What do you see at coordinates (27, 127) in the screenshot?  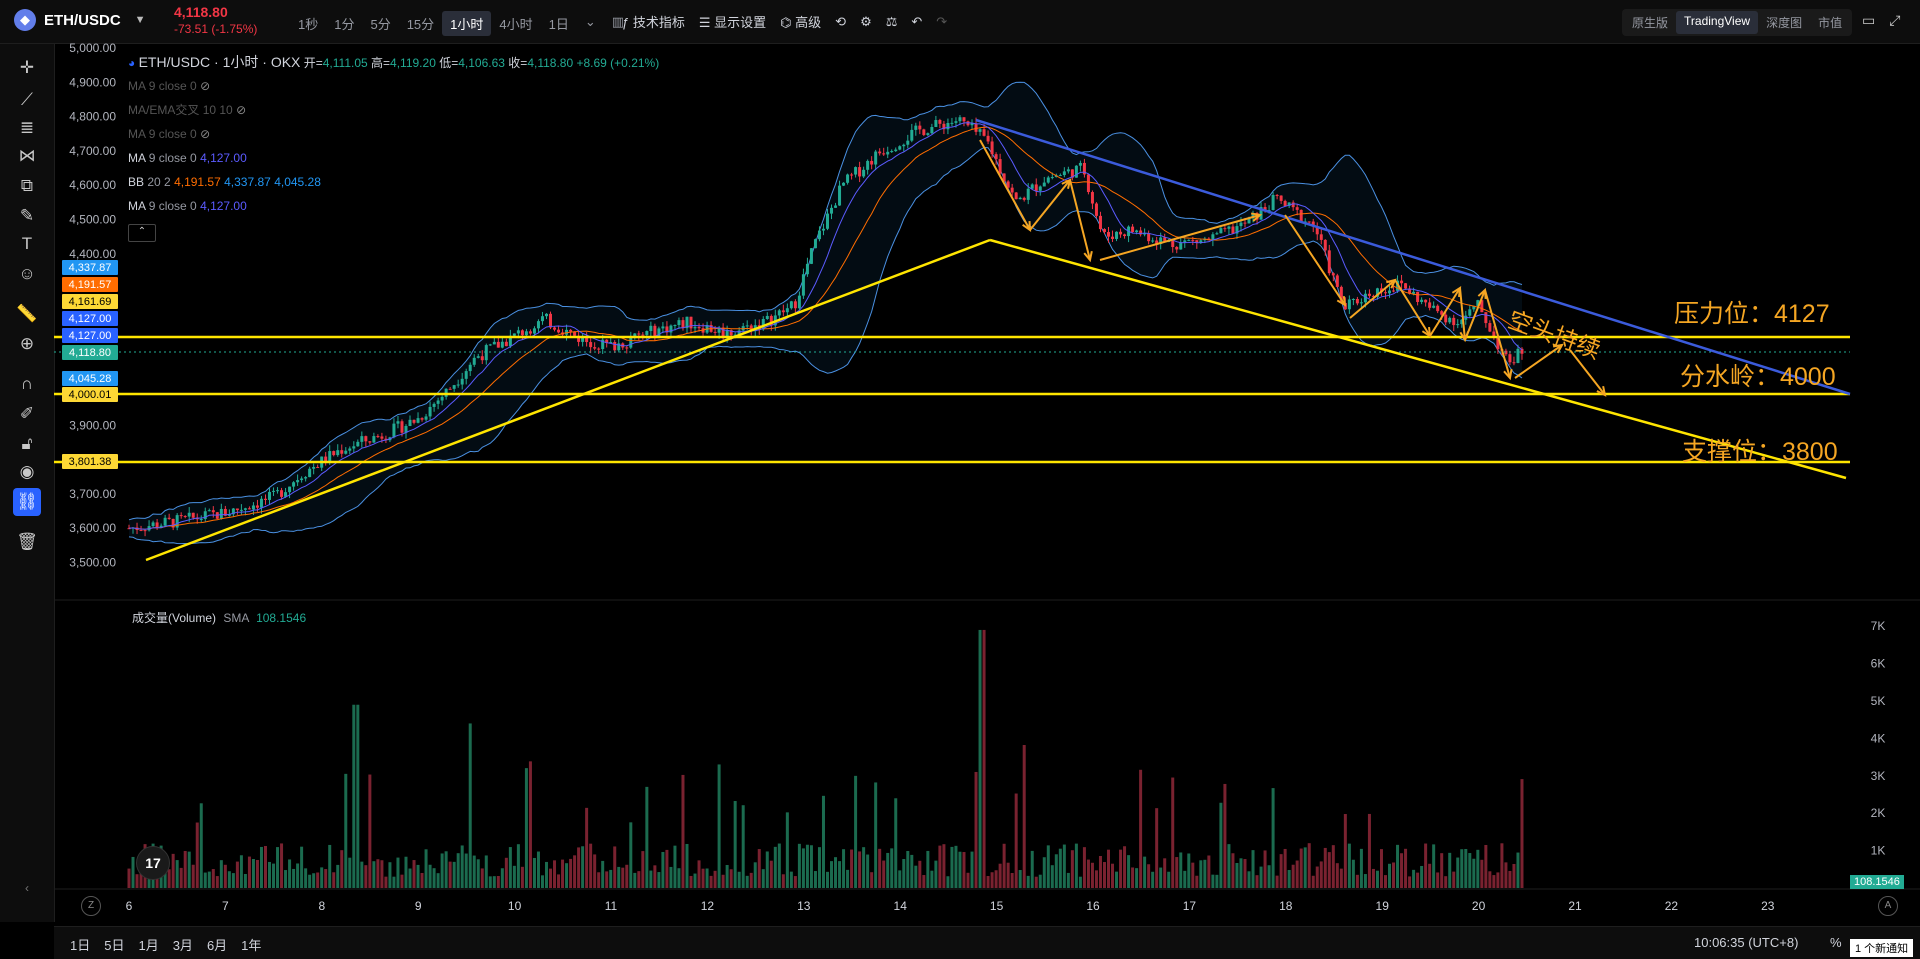 I see `fib-icon: ≣` at bounding box center [27, 127].